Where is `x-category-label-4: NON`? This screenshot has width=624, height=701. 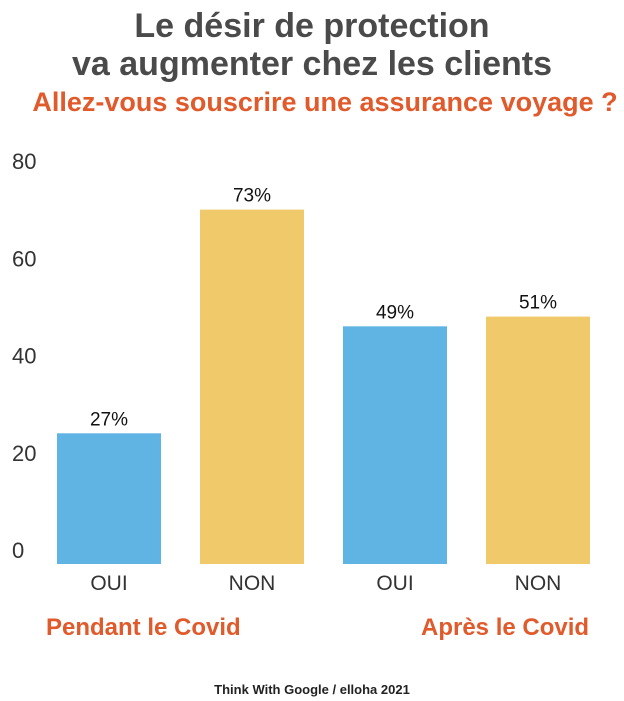 x-category-label-4: NON is located at coordinates (538, 583).